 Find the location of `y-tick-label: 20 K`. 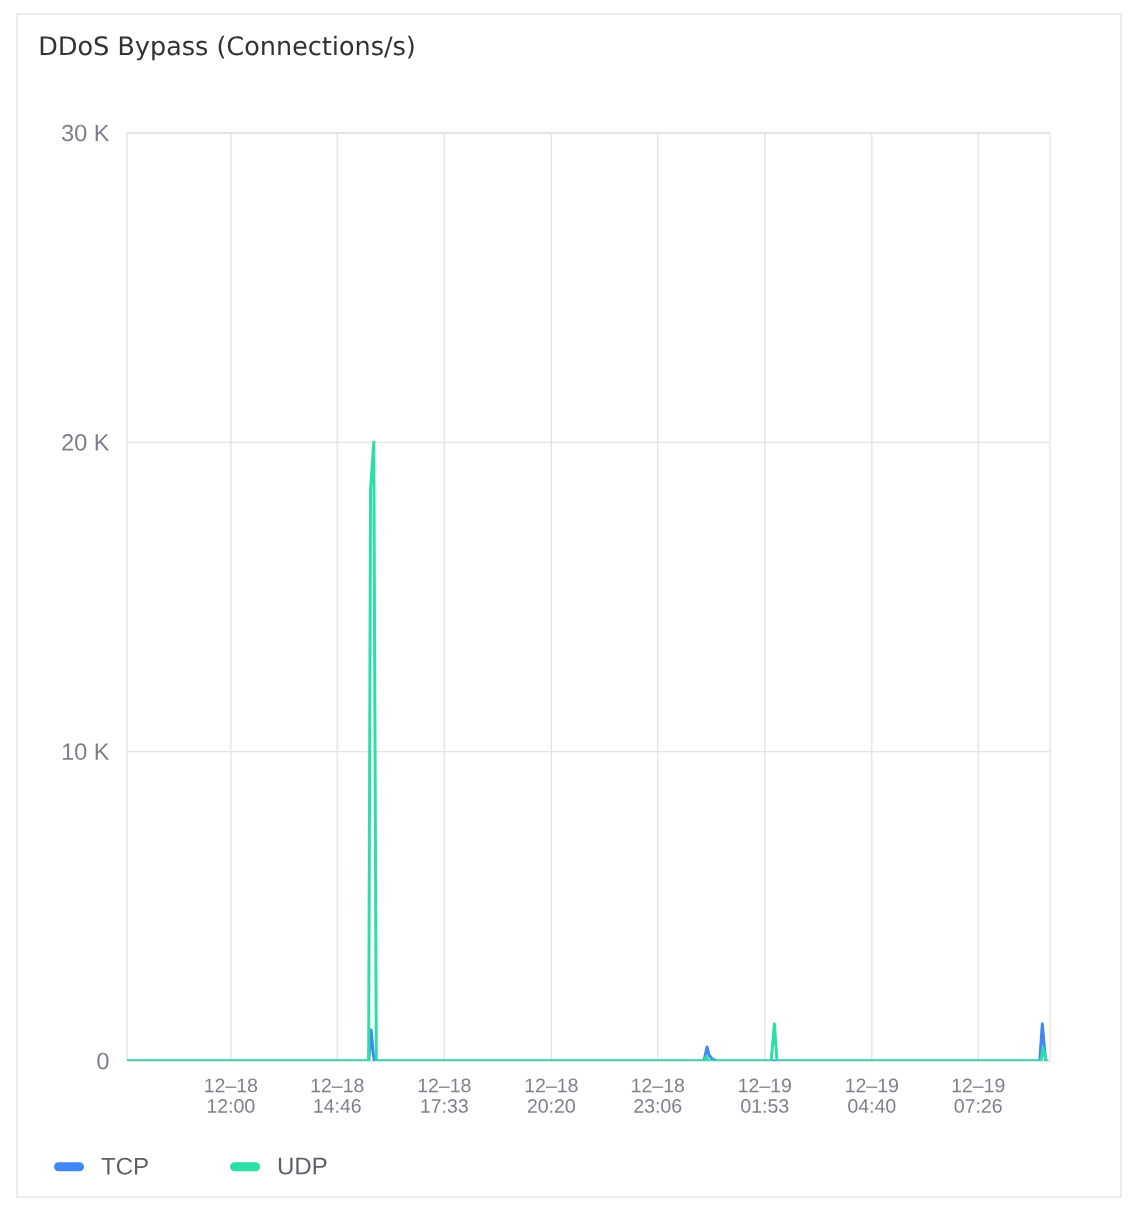

y-tick-label: 20 K is located at coordinates (86, 442).